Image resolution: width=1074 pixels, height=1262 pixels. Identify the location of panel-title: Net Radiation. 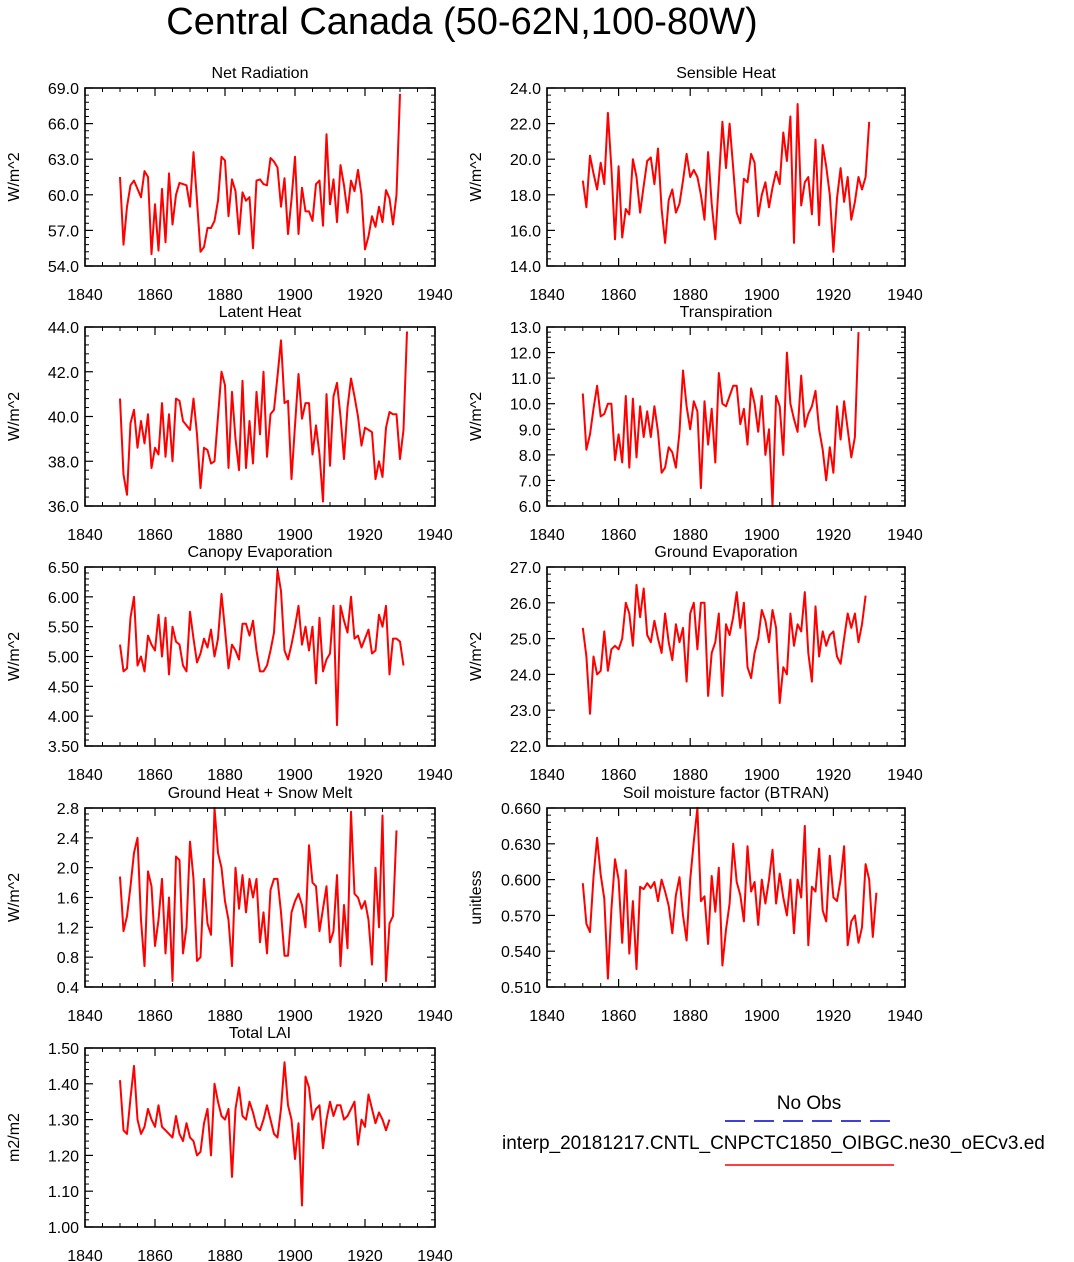
(260, 73).